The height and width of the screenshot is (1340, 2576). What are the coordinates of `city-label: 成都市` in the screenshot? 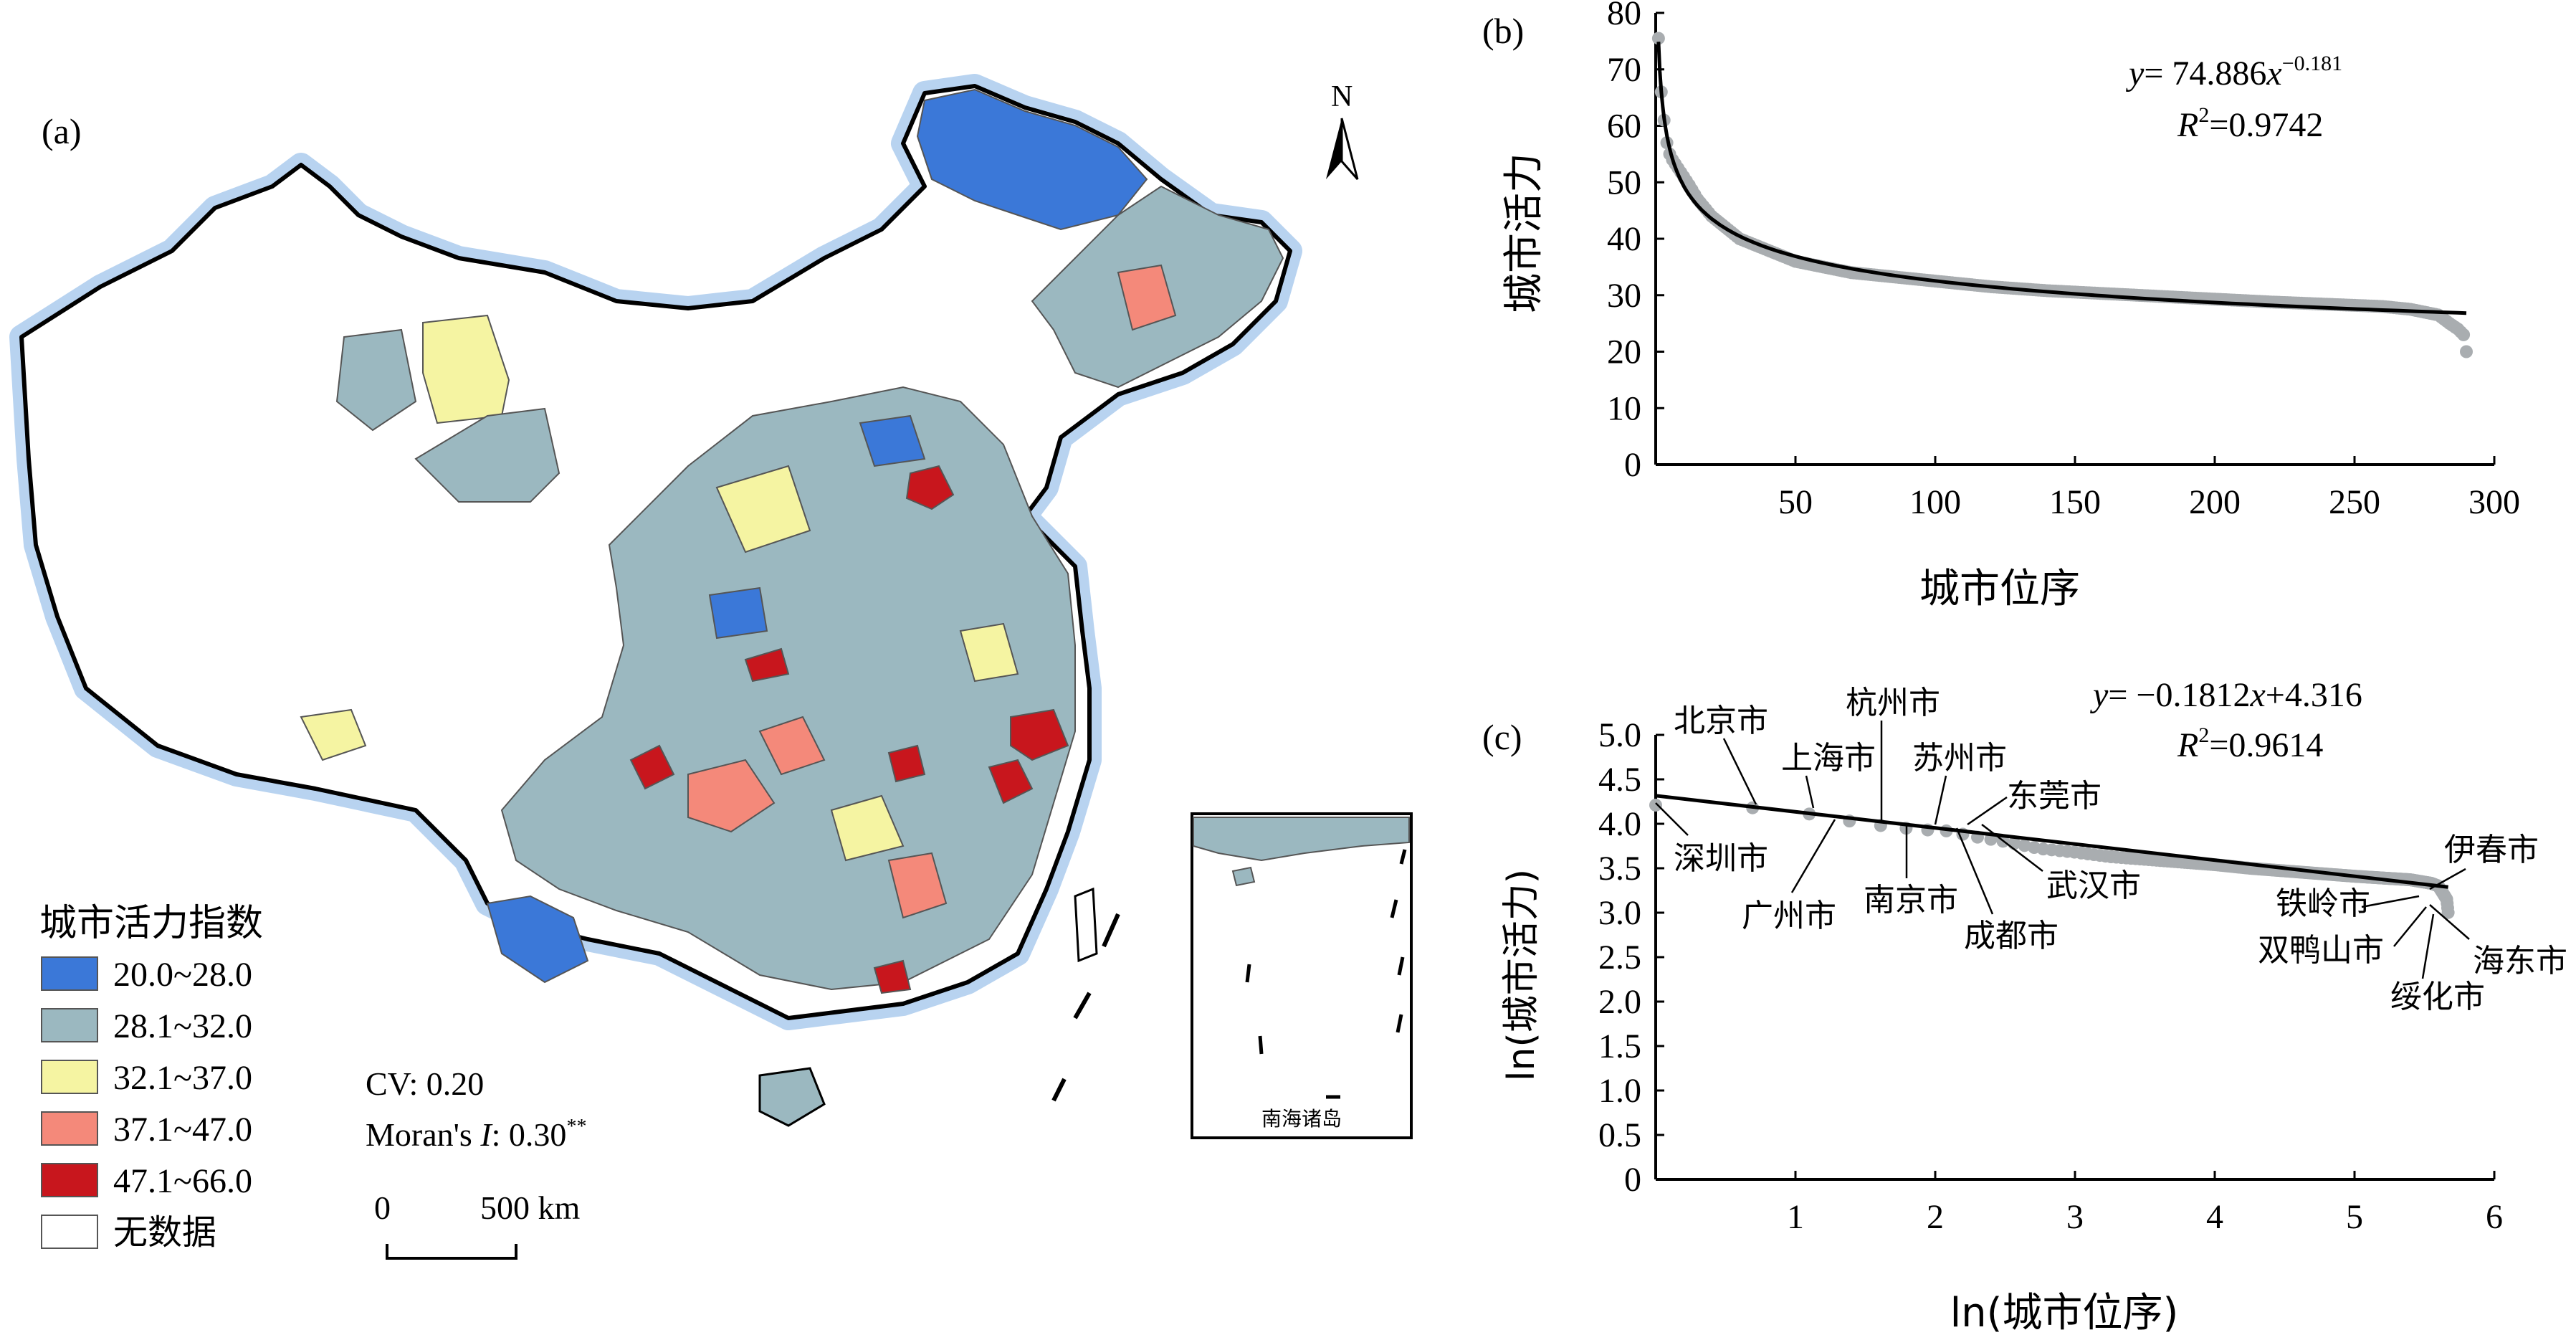 It's located at (2011, 936).